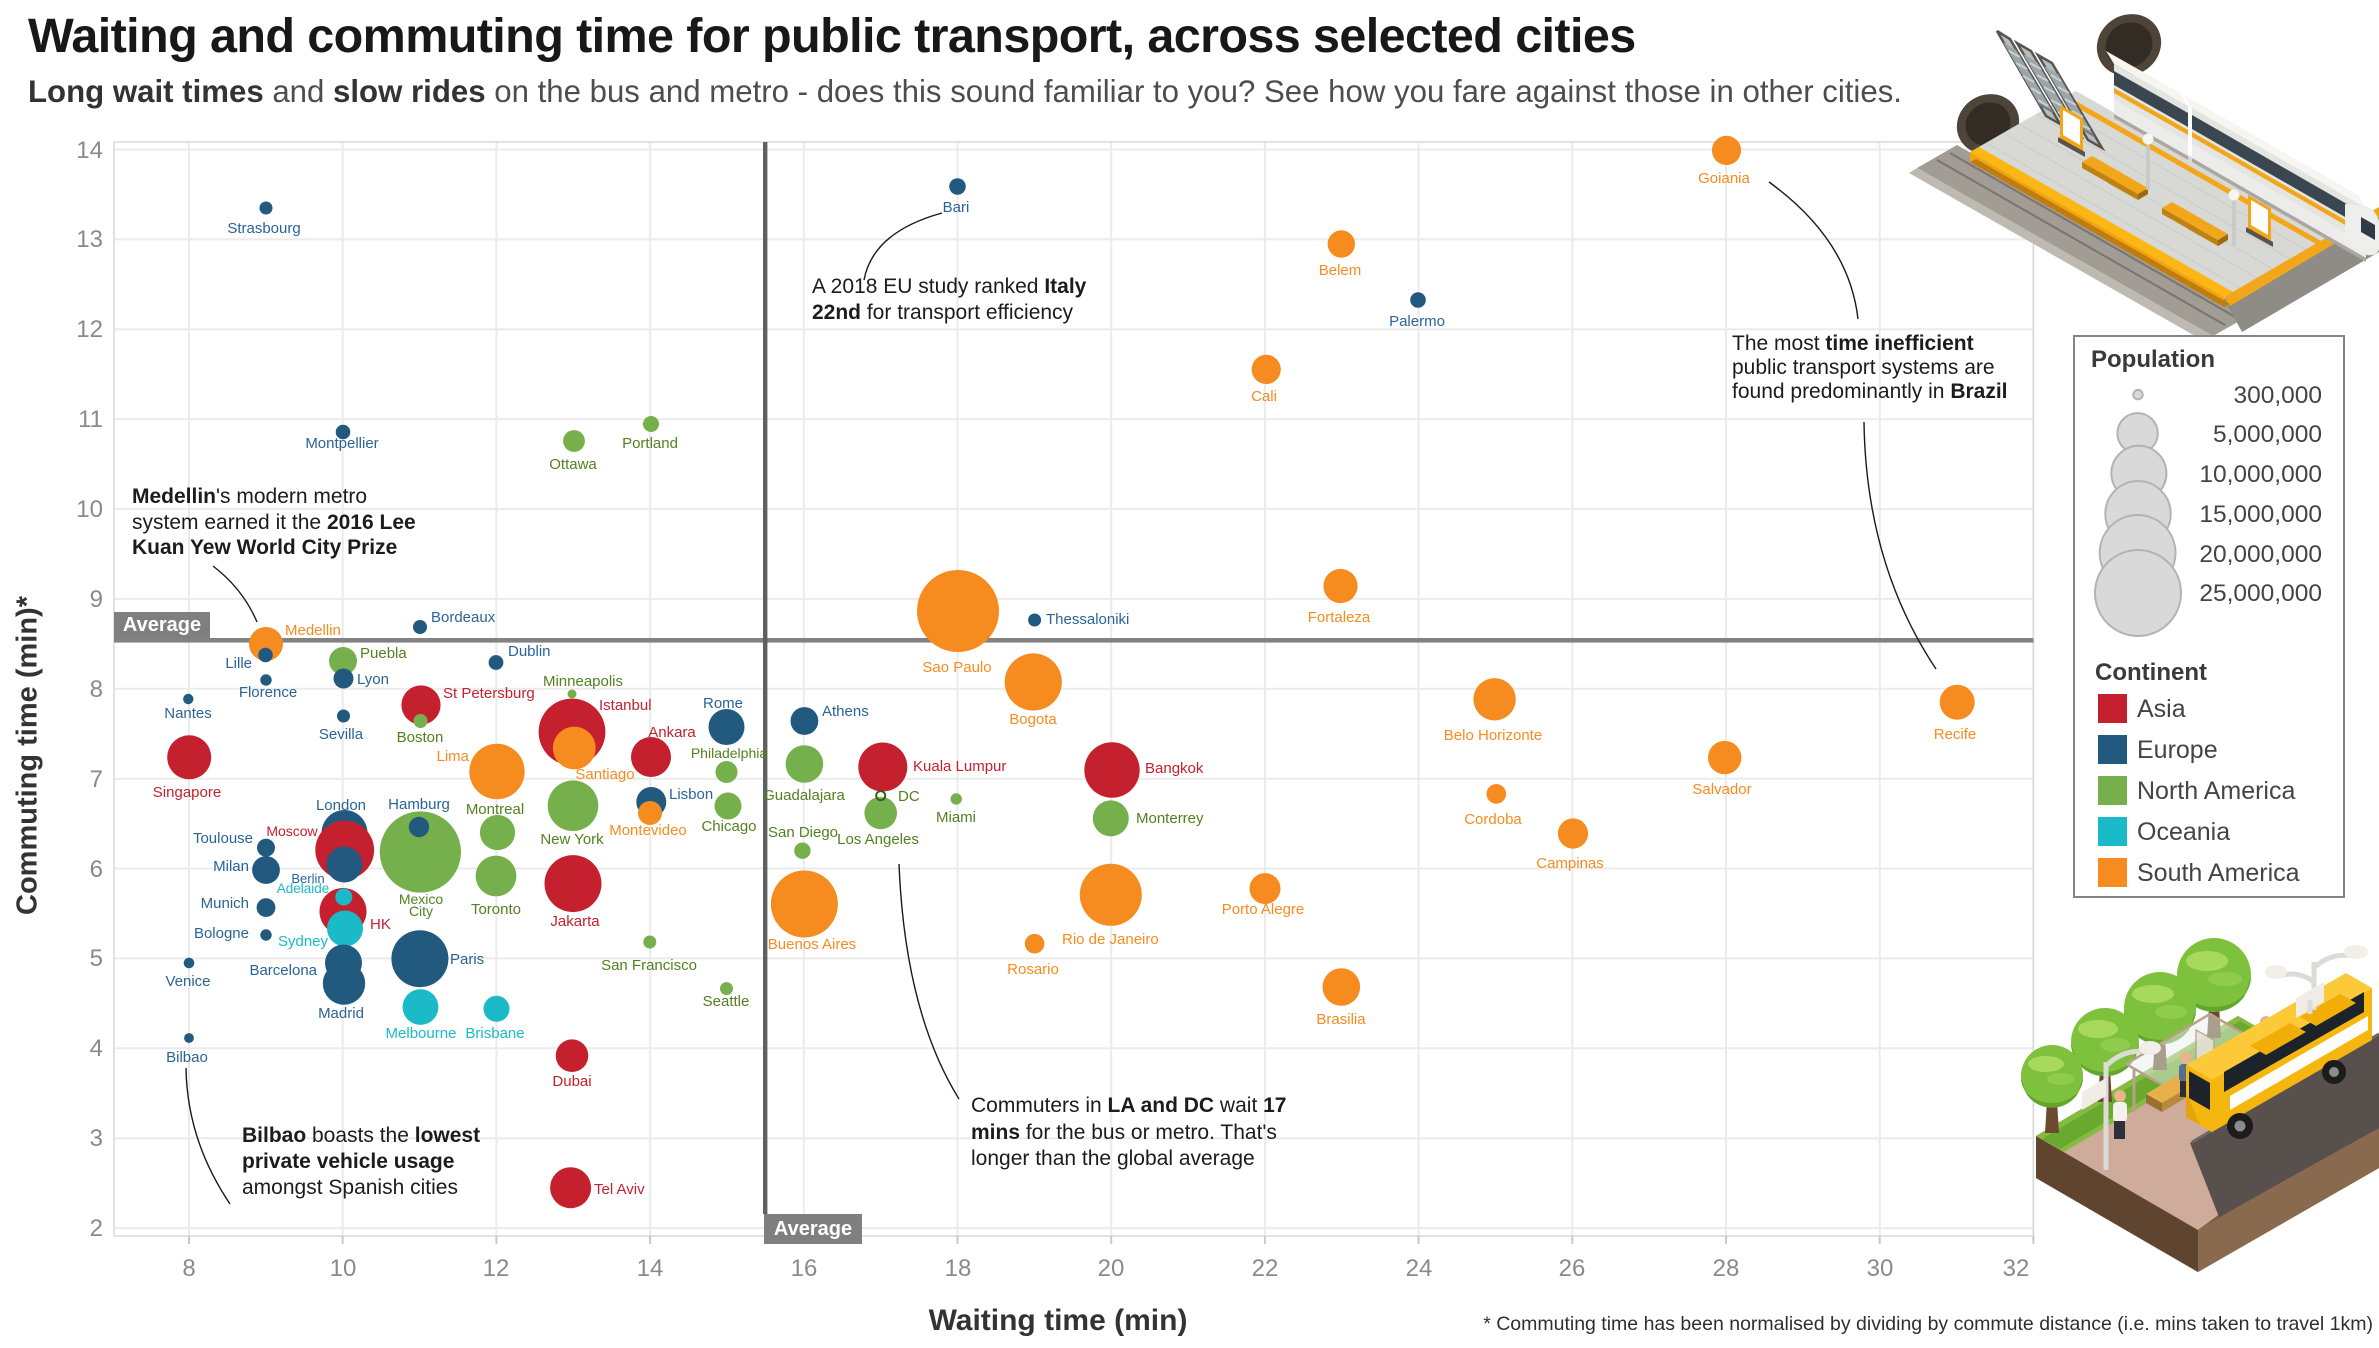 Image resolution: width=2379 pixels, height=1348 pixels. I want to click on svg-text: Montreal, so click(495, 809).